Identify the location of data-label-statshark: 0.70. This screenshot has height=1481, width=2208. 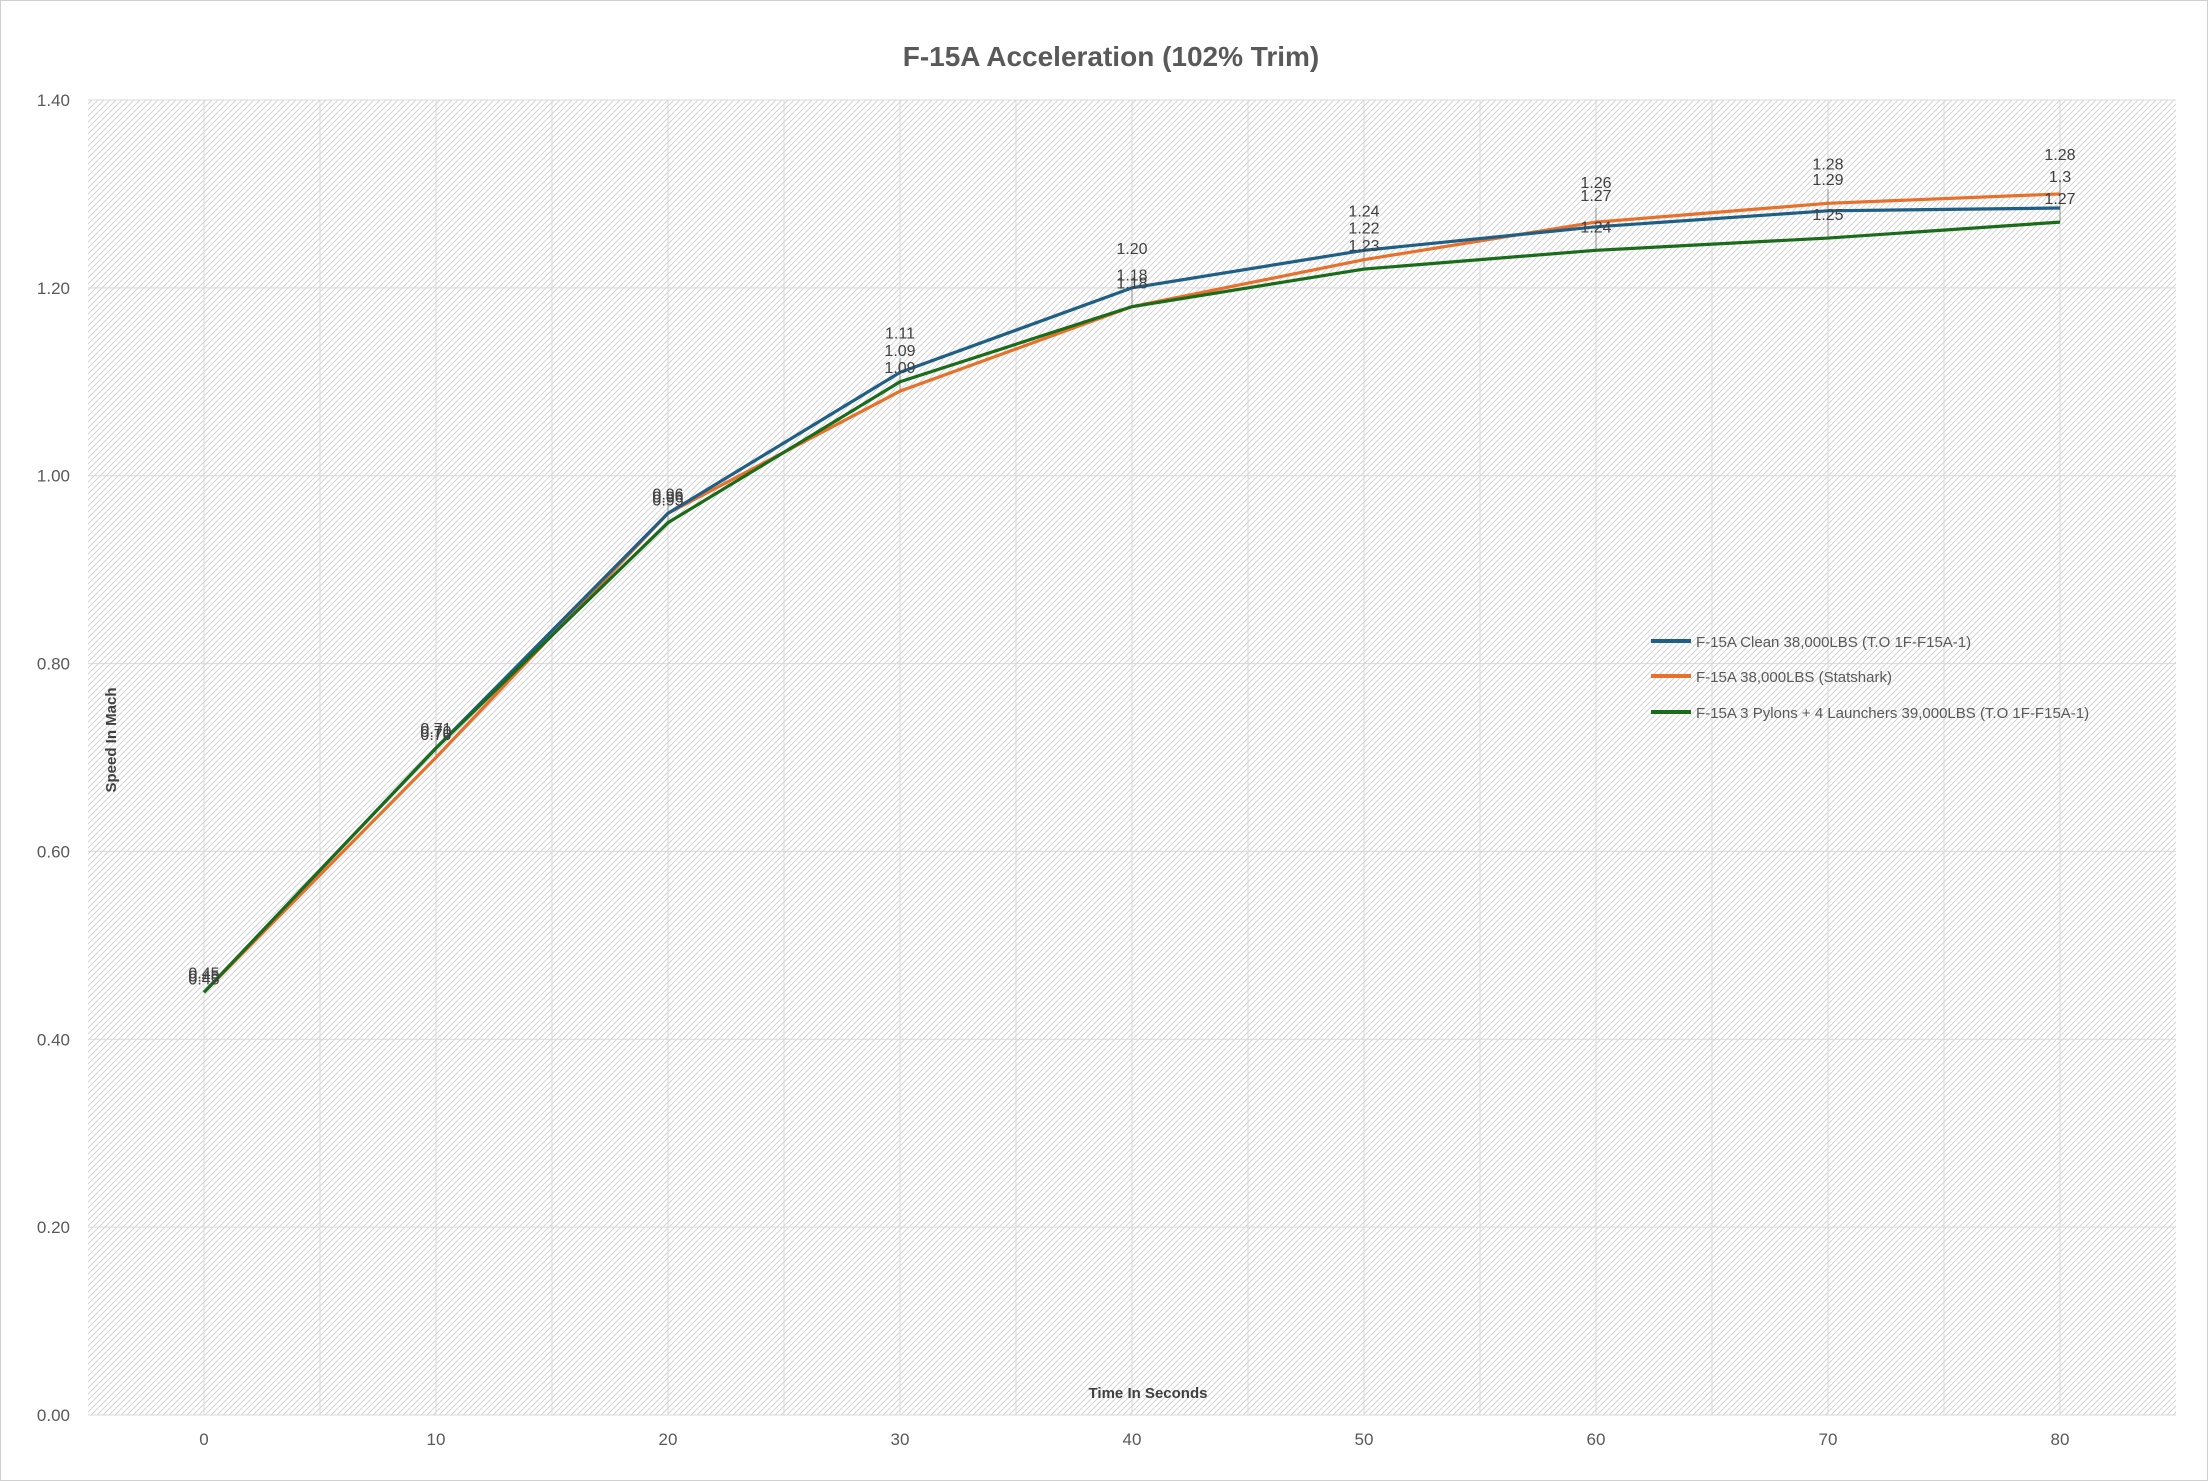
(435, 735).